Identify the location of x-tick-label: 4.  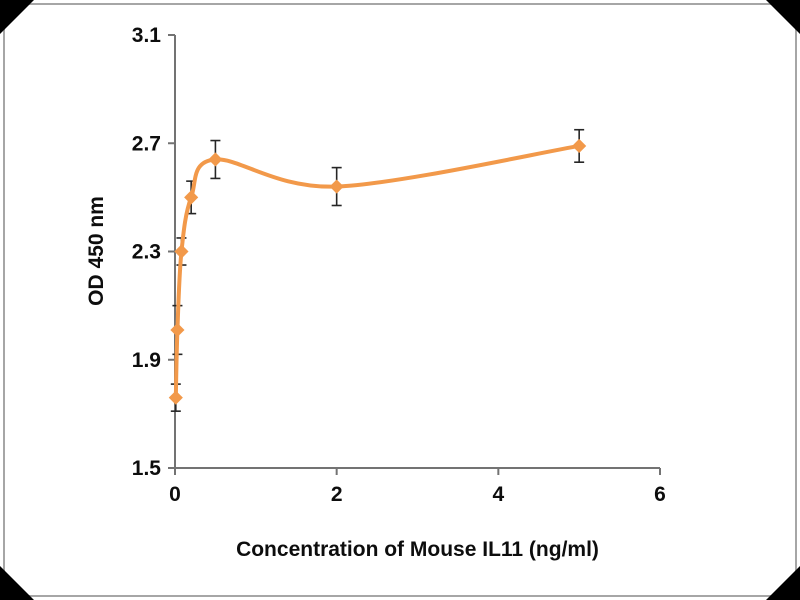
(498, 494).